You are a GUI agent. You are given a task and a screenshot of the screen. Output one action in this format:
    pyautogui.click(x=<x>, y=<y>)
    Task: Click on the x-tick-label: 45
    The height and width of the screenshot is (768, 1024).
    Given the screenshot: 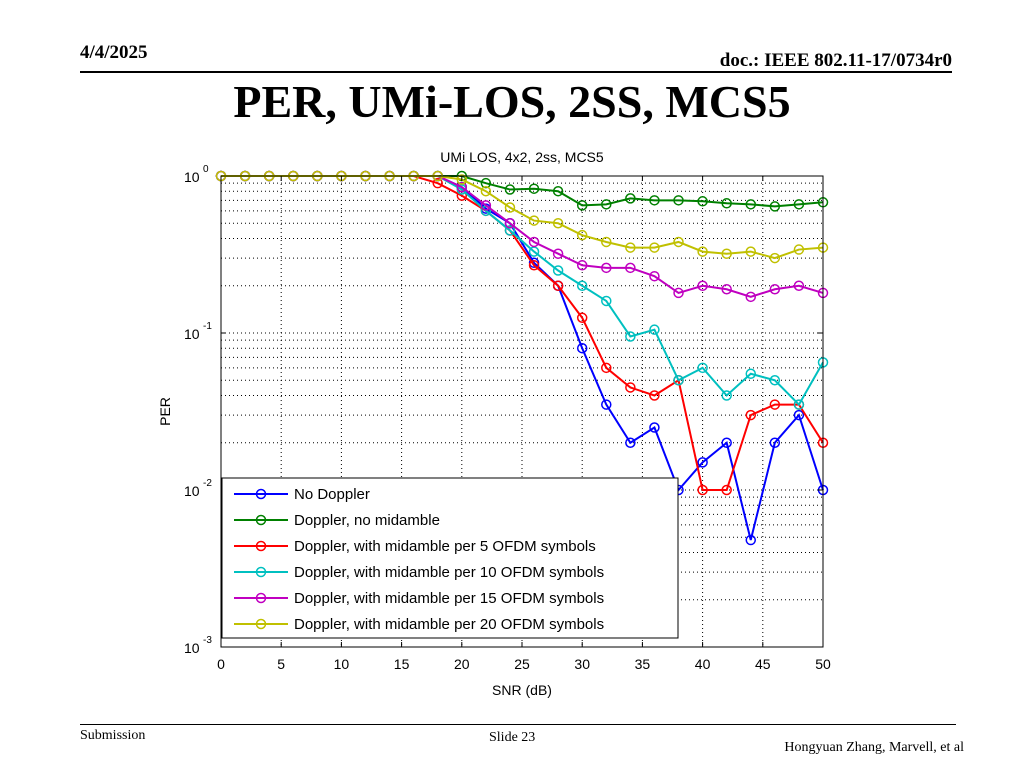 What is the action you would take?
    pyautogui.click(x=763, y=664)
    